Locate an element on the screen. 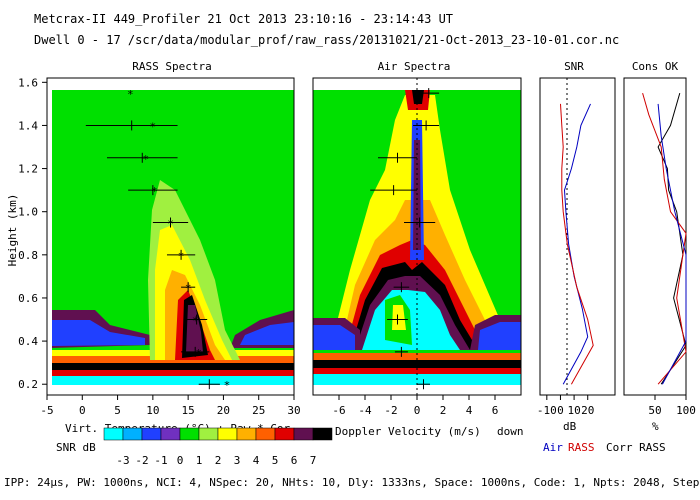 The height and width of the screenshot is (500, 700). colorbar-tick-label: -3 is located at coordinates (122, 460).